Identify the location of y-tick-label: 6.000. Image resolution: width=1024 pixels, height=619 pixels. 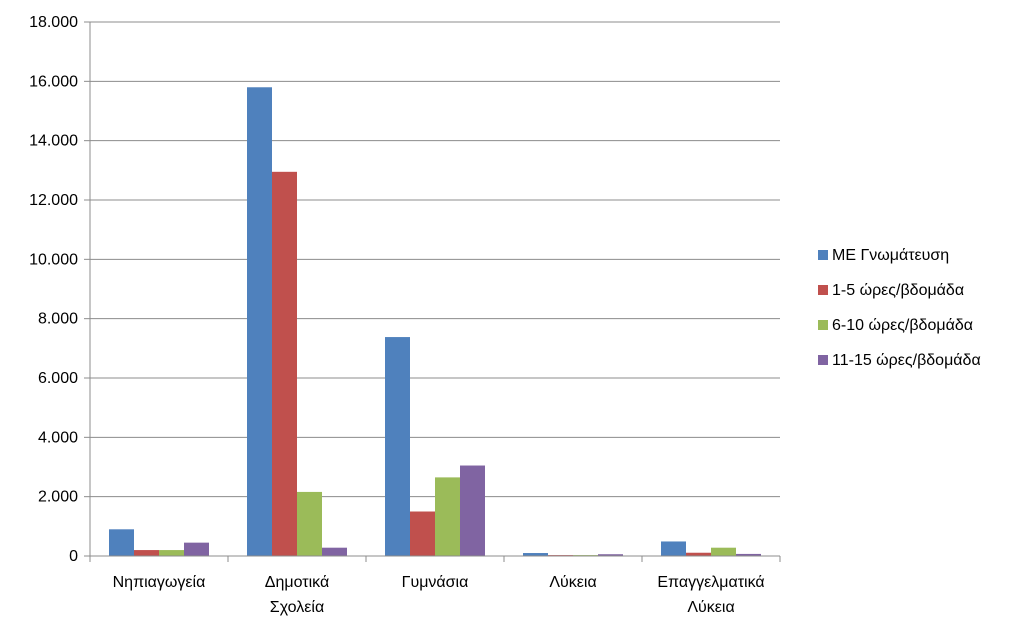
(58, 378).